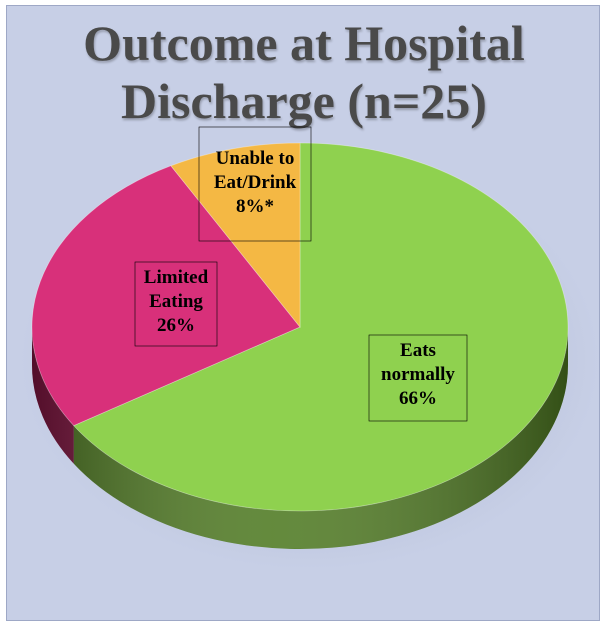  Describe the element at coordinates (418, 398) in the screenshot. I see `slice-label-0-line-2: 66%` at that location.